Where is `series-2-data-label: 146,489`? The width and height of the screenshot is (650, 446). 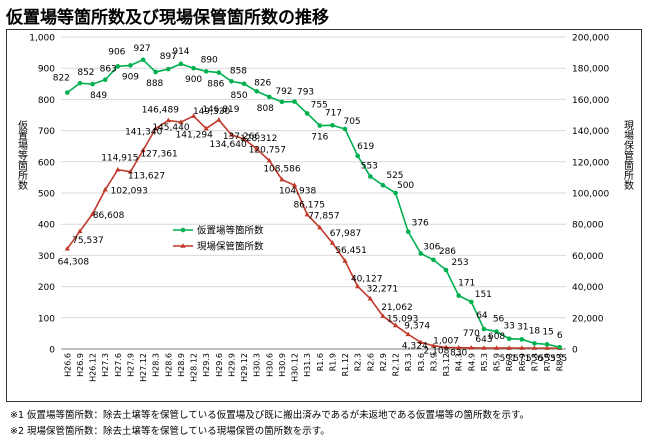
series-2-data-label: 146,489 is located at coordinates (160, 110).